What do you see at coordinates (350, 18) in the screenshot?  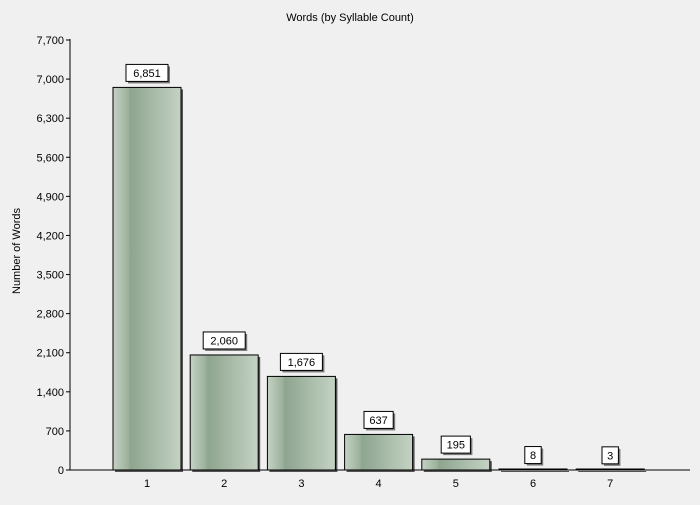 I see `chart-title: Words (by Syllable Count)` at bounding box center [350, 18].